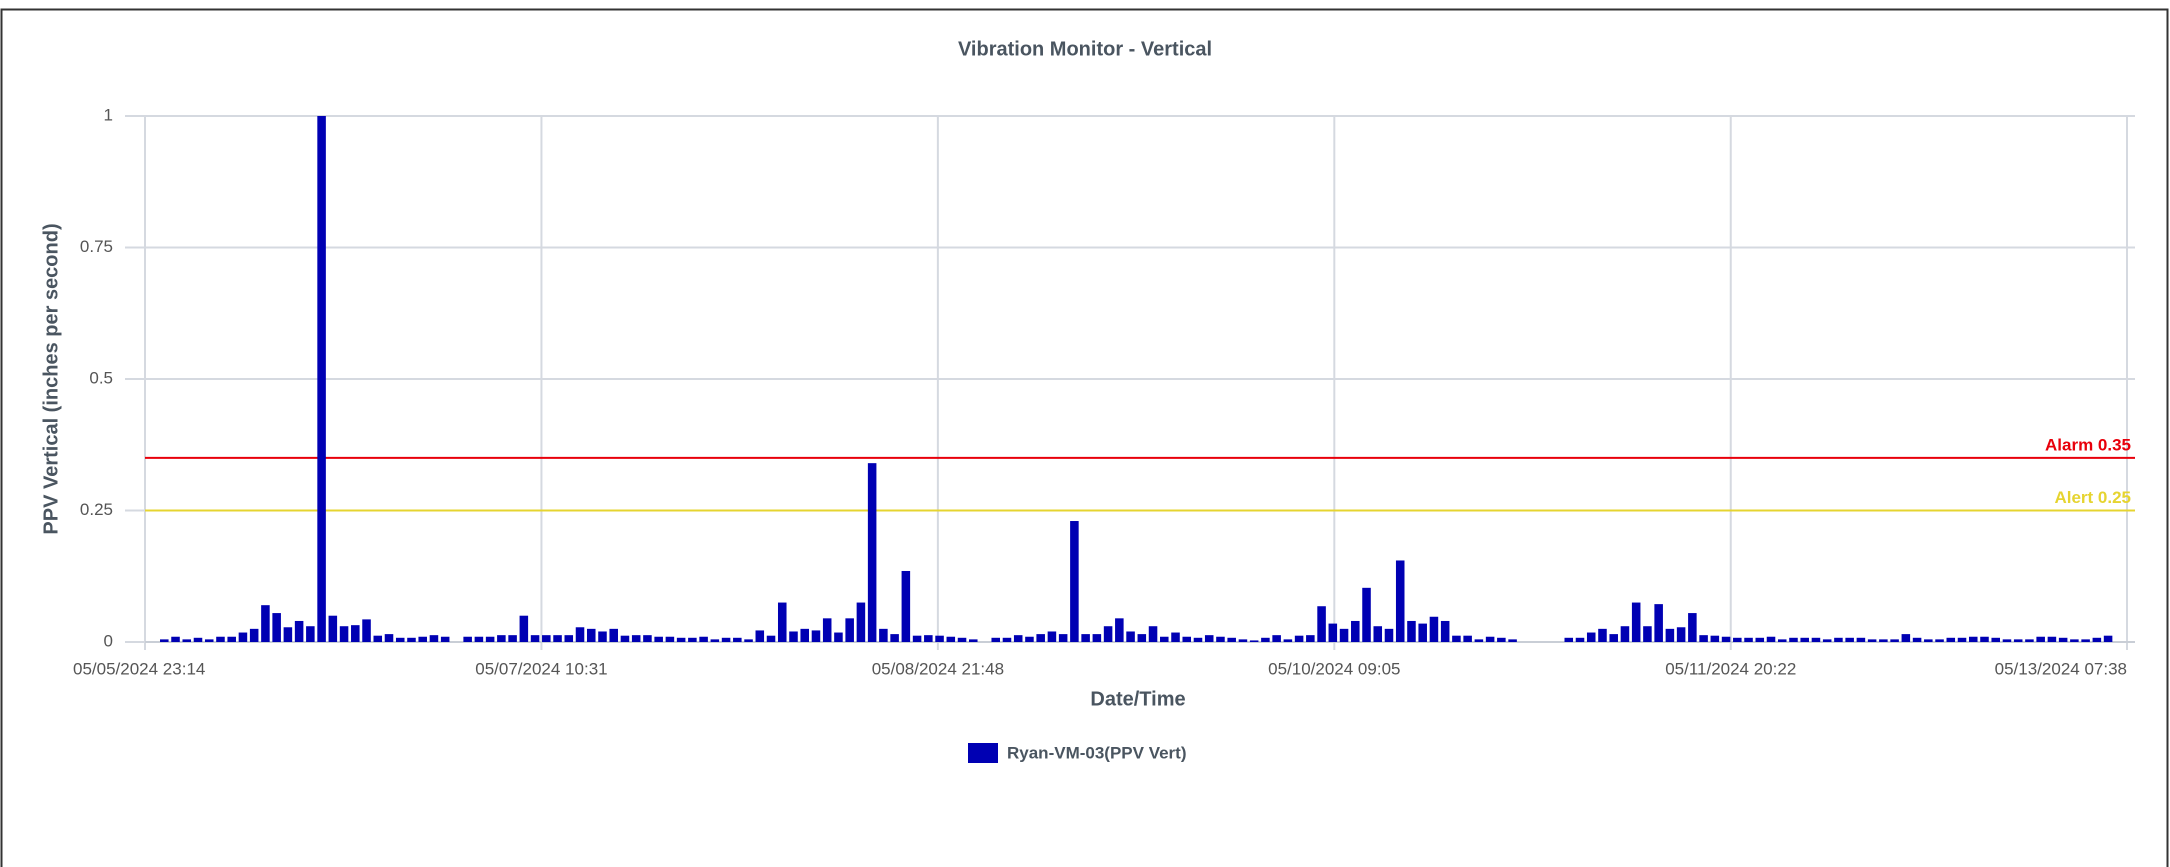 The width and height of the screenshot is (2170, 867). I want to click on y-tick-label: 0, so click(108, 640).